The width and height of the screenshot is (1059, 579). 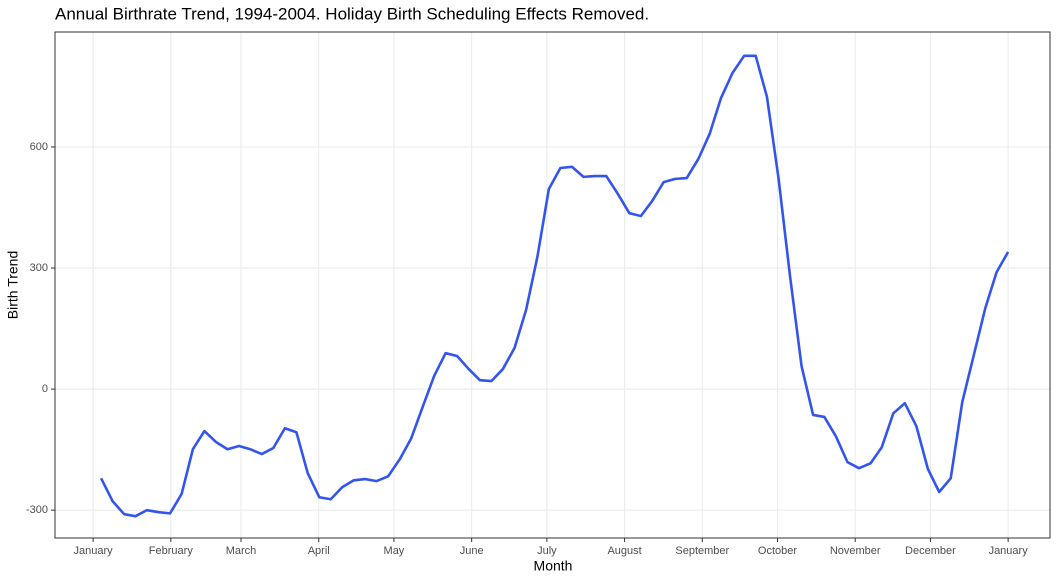 What do you see at coordinates (45, 389) in the screenshot?
I see `y-tick-label: 0` at bounding box center [45, 389].